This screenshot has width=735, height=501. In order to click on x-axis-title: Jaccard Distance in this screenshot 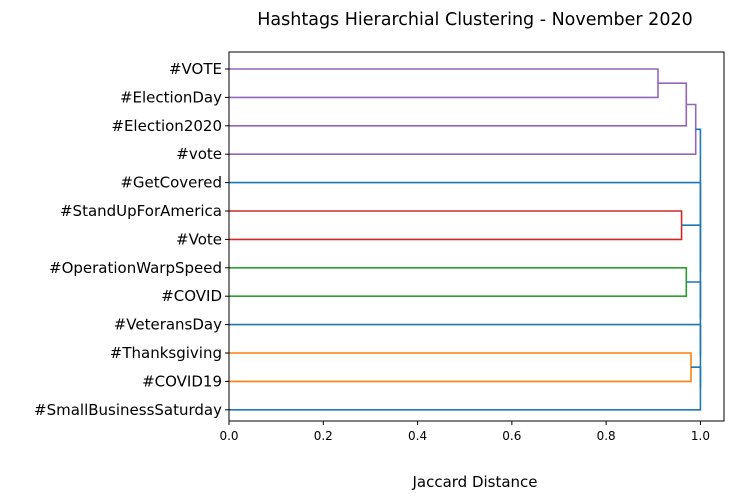, I will do `click(474, 482)`.